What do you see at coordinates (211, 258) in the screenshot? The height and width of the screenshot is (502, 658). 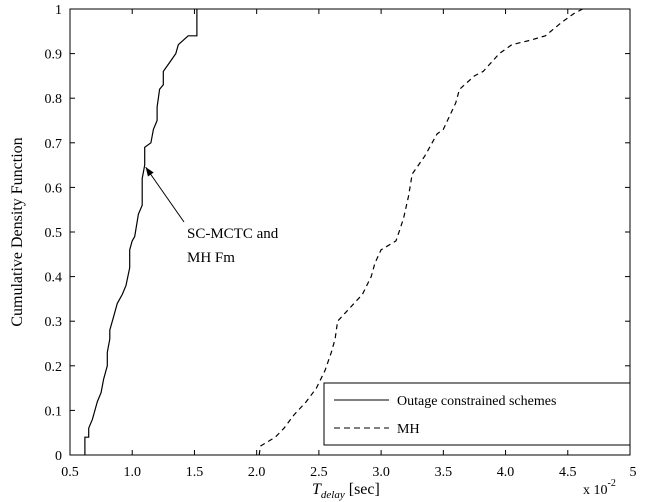 I see `annotation-line-2: MH Fm` at bounding box center [211, 258].